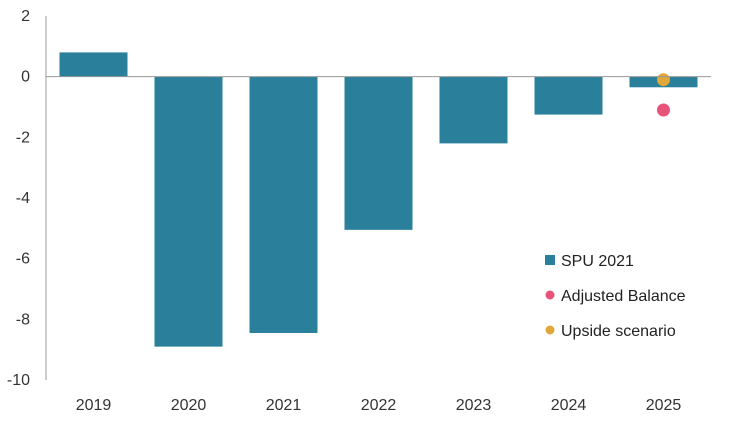 The height and width of the screenshot is (430, 742). What do you see at coordinates (18, 380) in the screenshot?
I see `y-tick-label: -10` at bounding box center [18, 380].